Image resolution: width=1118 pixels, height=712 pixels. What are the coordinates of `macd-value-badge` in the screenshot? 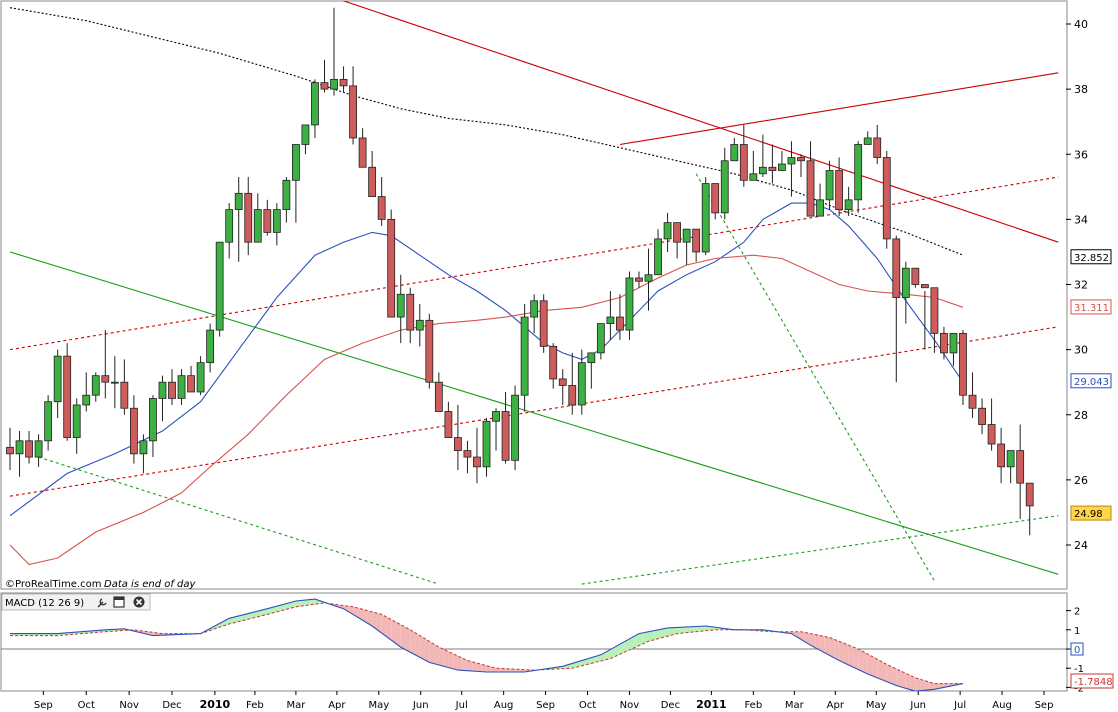 It's located at (1092, 681).